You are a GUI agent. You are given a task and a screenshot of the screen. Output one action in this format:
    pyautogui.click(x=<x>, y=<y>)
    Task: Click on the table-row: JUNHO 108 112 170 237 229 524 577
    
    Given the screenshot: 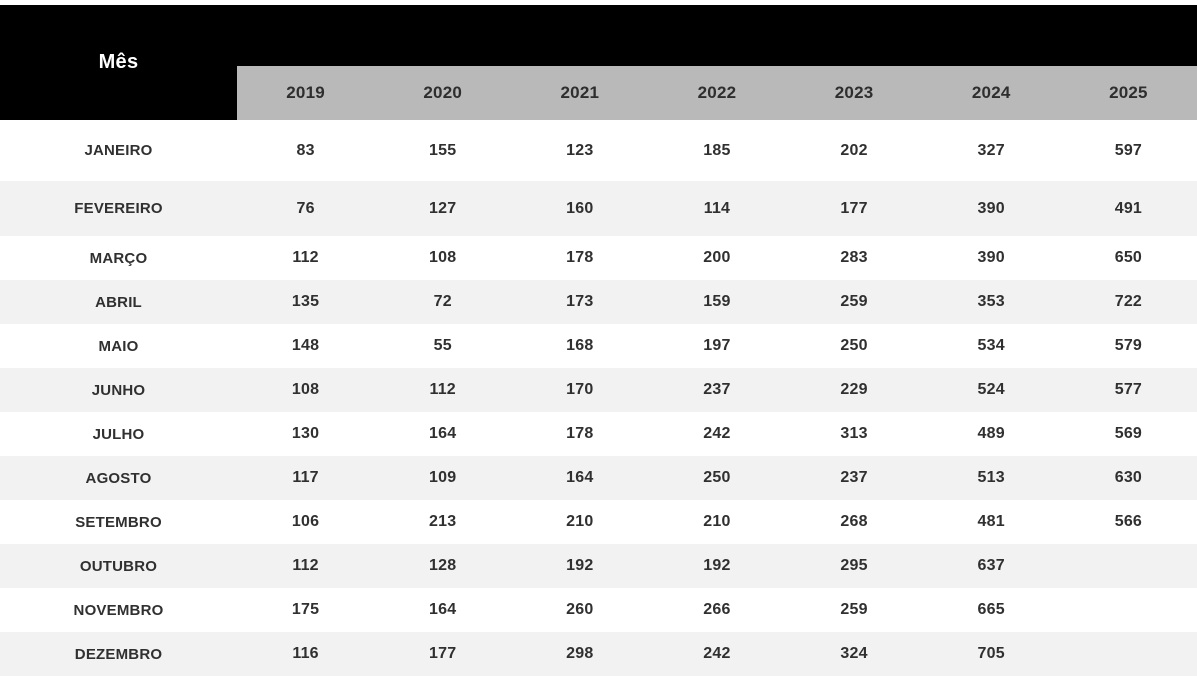 What is the action you would take?
    pyautogui.click(x=598, y=390)
    